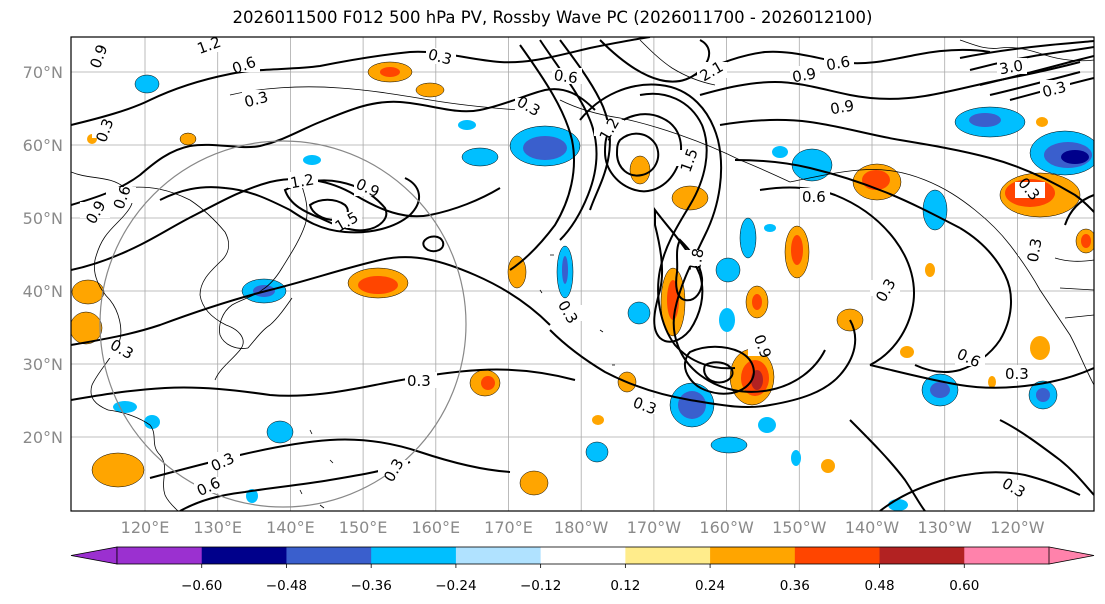  What do you see at coordinates (43, 145) in the screenshot?
I see `lat-label: 60°N` at bounding box center [43, 145].